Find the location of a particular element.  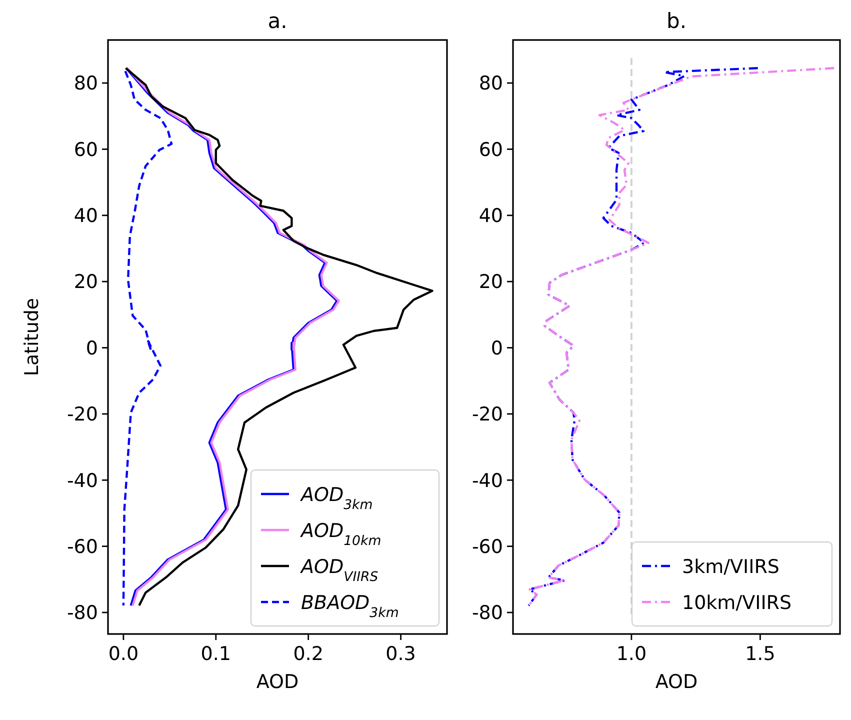

x-tick-label: 1.0 is located at coordinates (631, 654).